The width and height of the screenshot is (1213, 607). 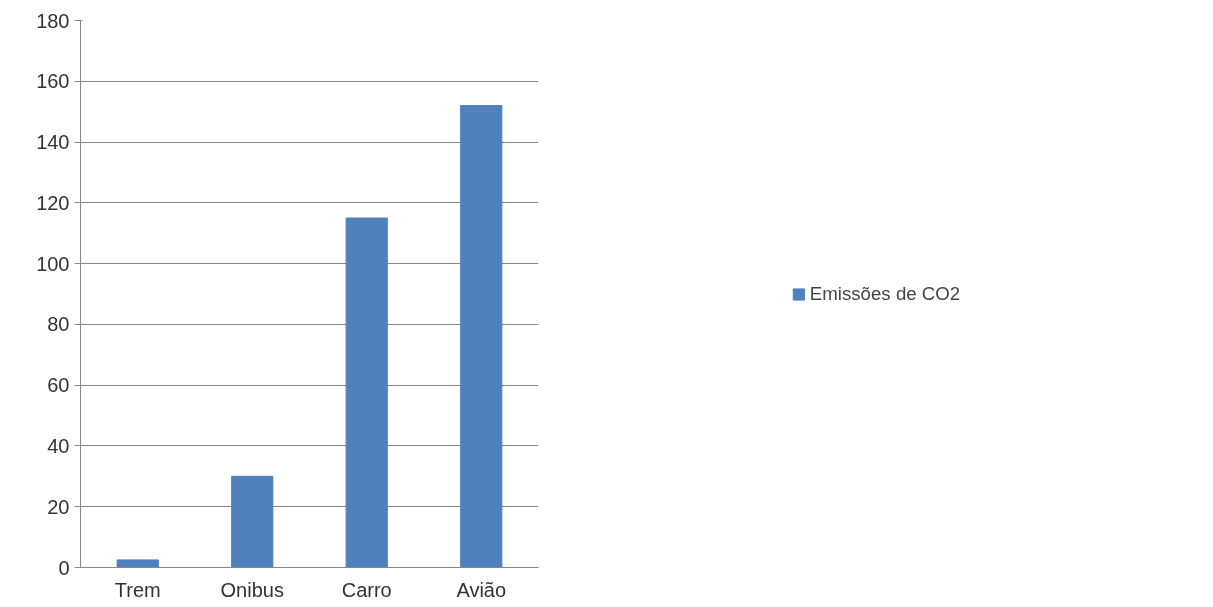 What do you see at coordinates (53, 20) in the screenshot?
I see `y-tick-label: 180` at bounding box center [53, 20].